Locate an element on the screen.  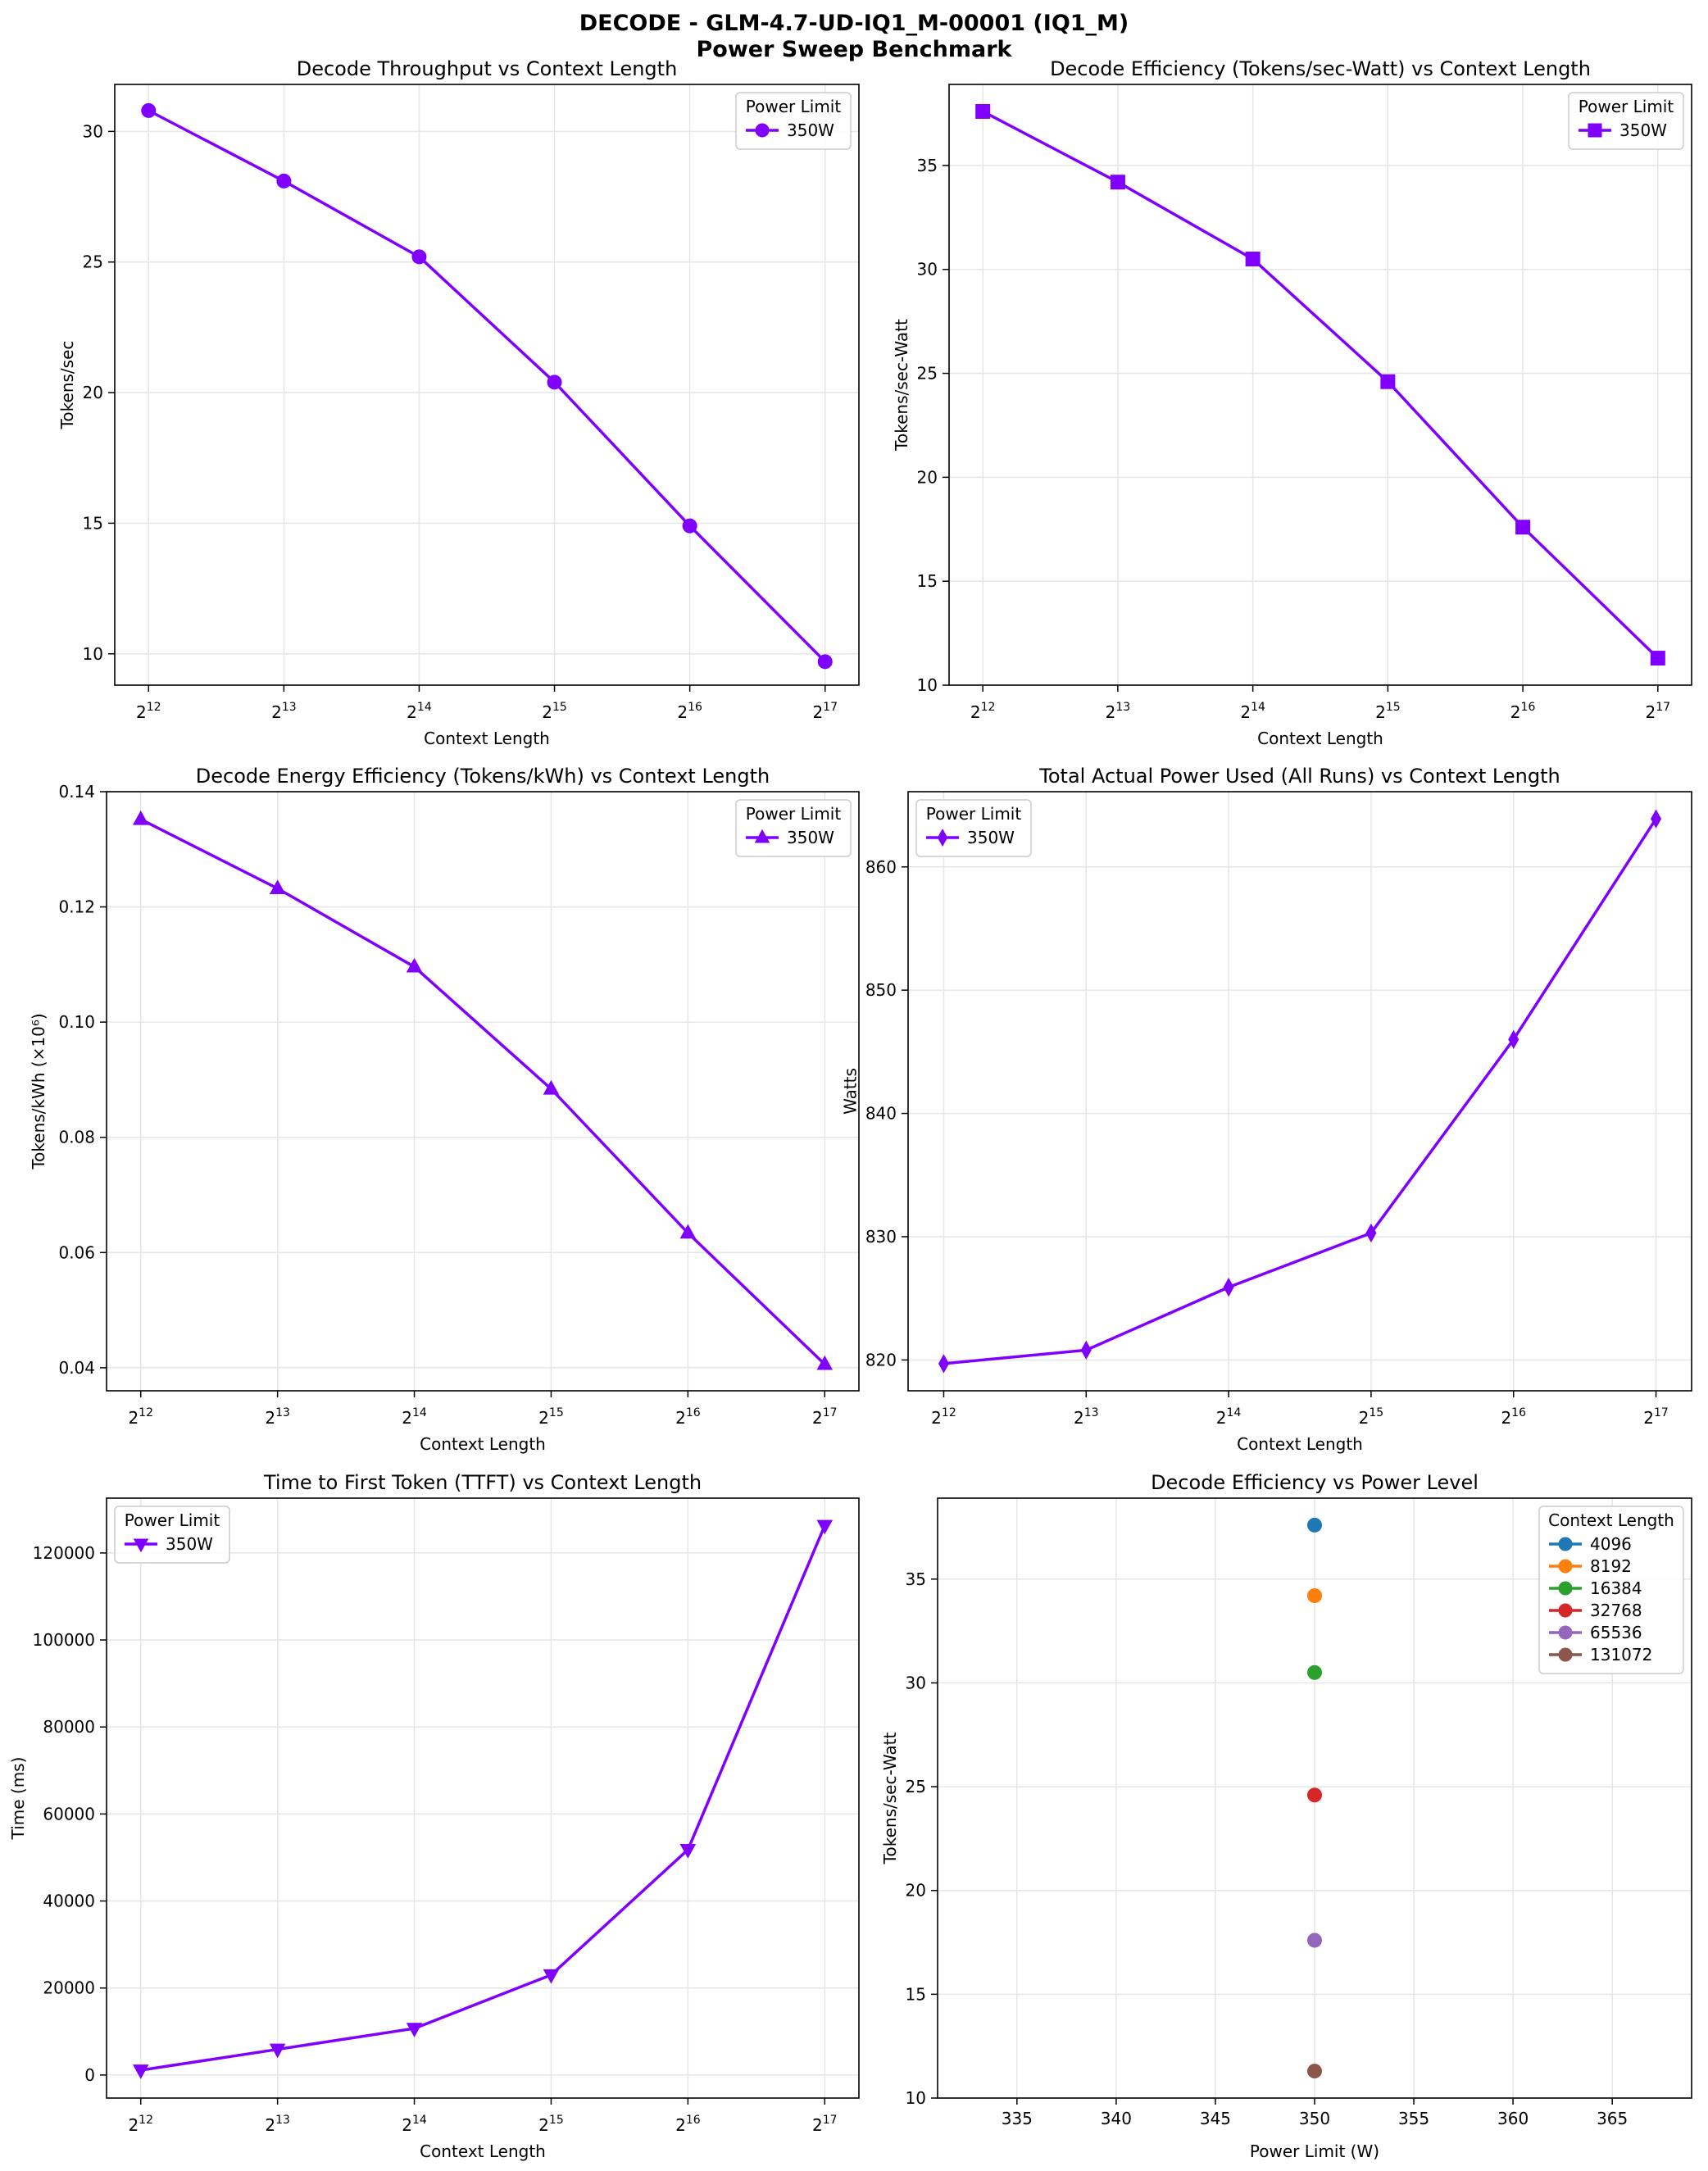
y-tick-label: 20 is located at coordinates (916, 1891).